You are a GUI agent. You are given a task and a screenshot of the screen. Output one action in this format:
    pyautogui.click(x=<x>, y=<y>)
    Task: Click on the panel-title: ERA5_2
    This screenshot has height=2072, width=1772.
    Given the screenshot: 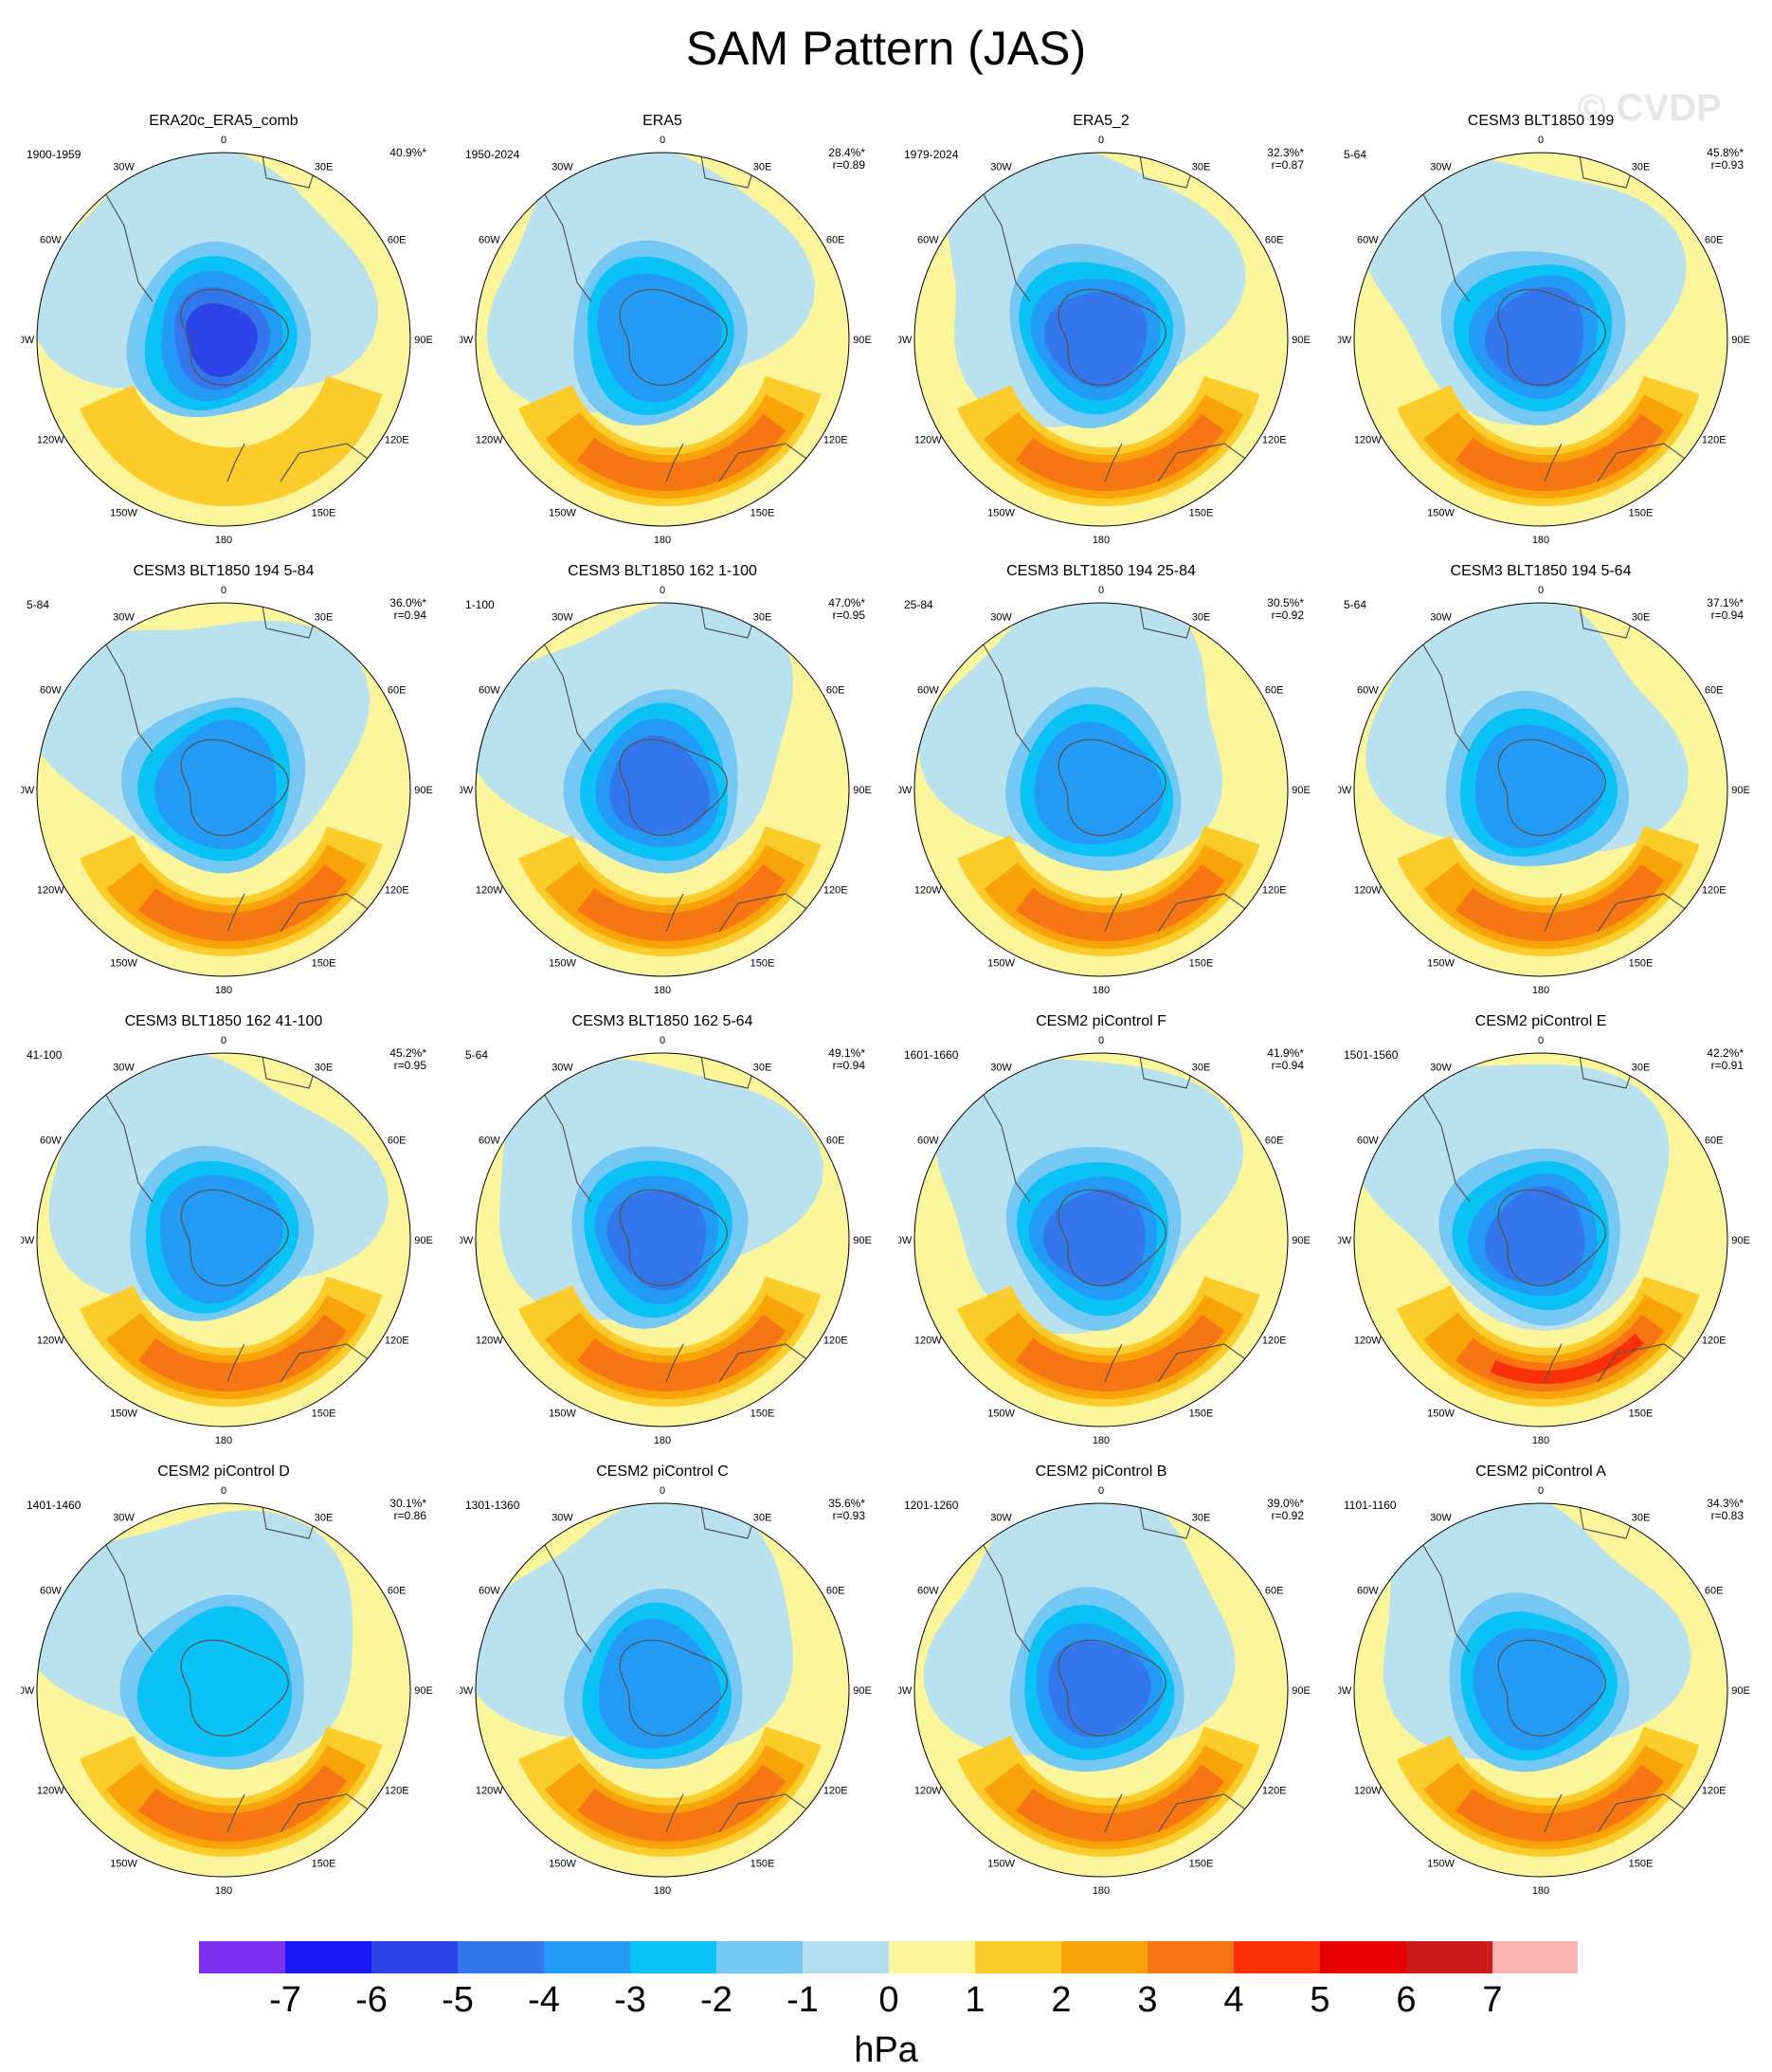 What is the action you would take?
    pyautogui.click(x=1101, y=121)
    